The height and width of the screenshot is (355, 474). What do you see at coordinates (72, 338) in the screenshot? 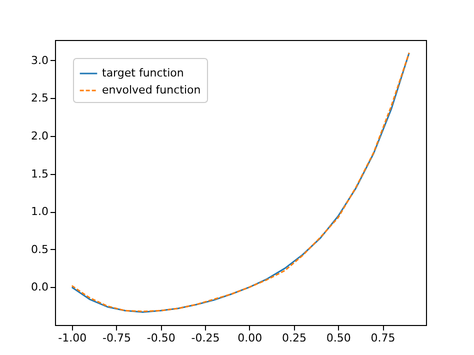
I see `x-tick-label: -1.00` at bounding box center [72, 338].